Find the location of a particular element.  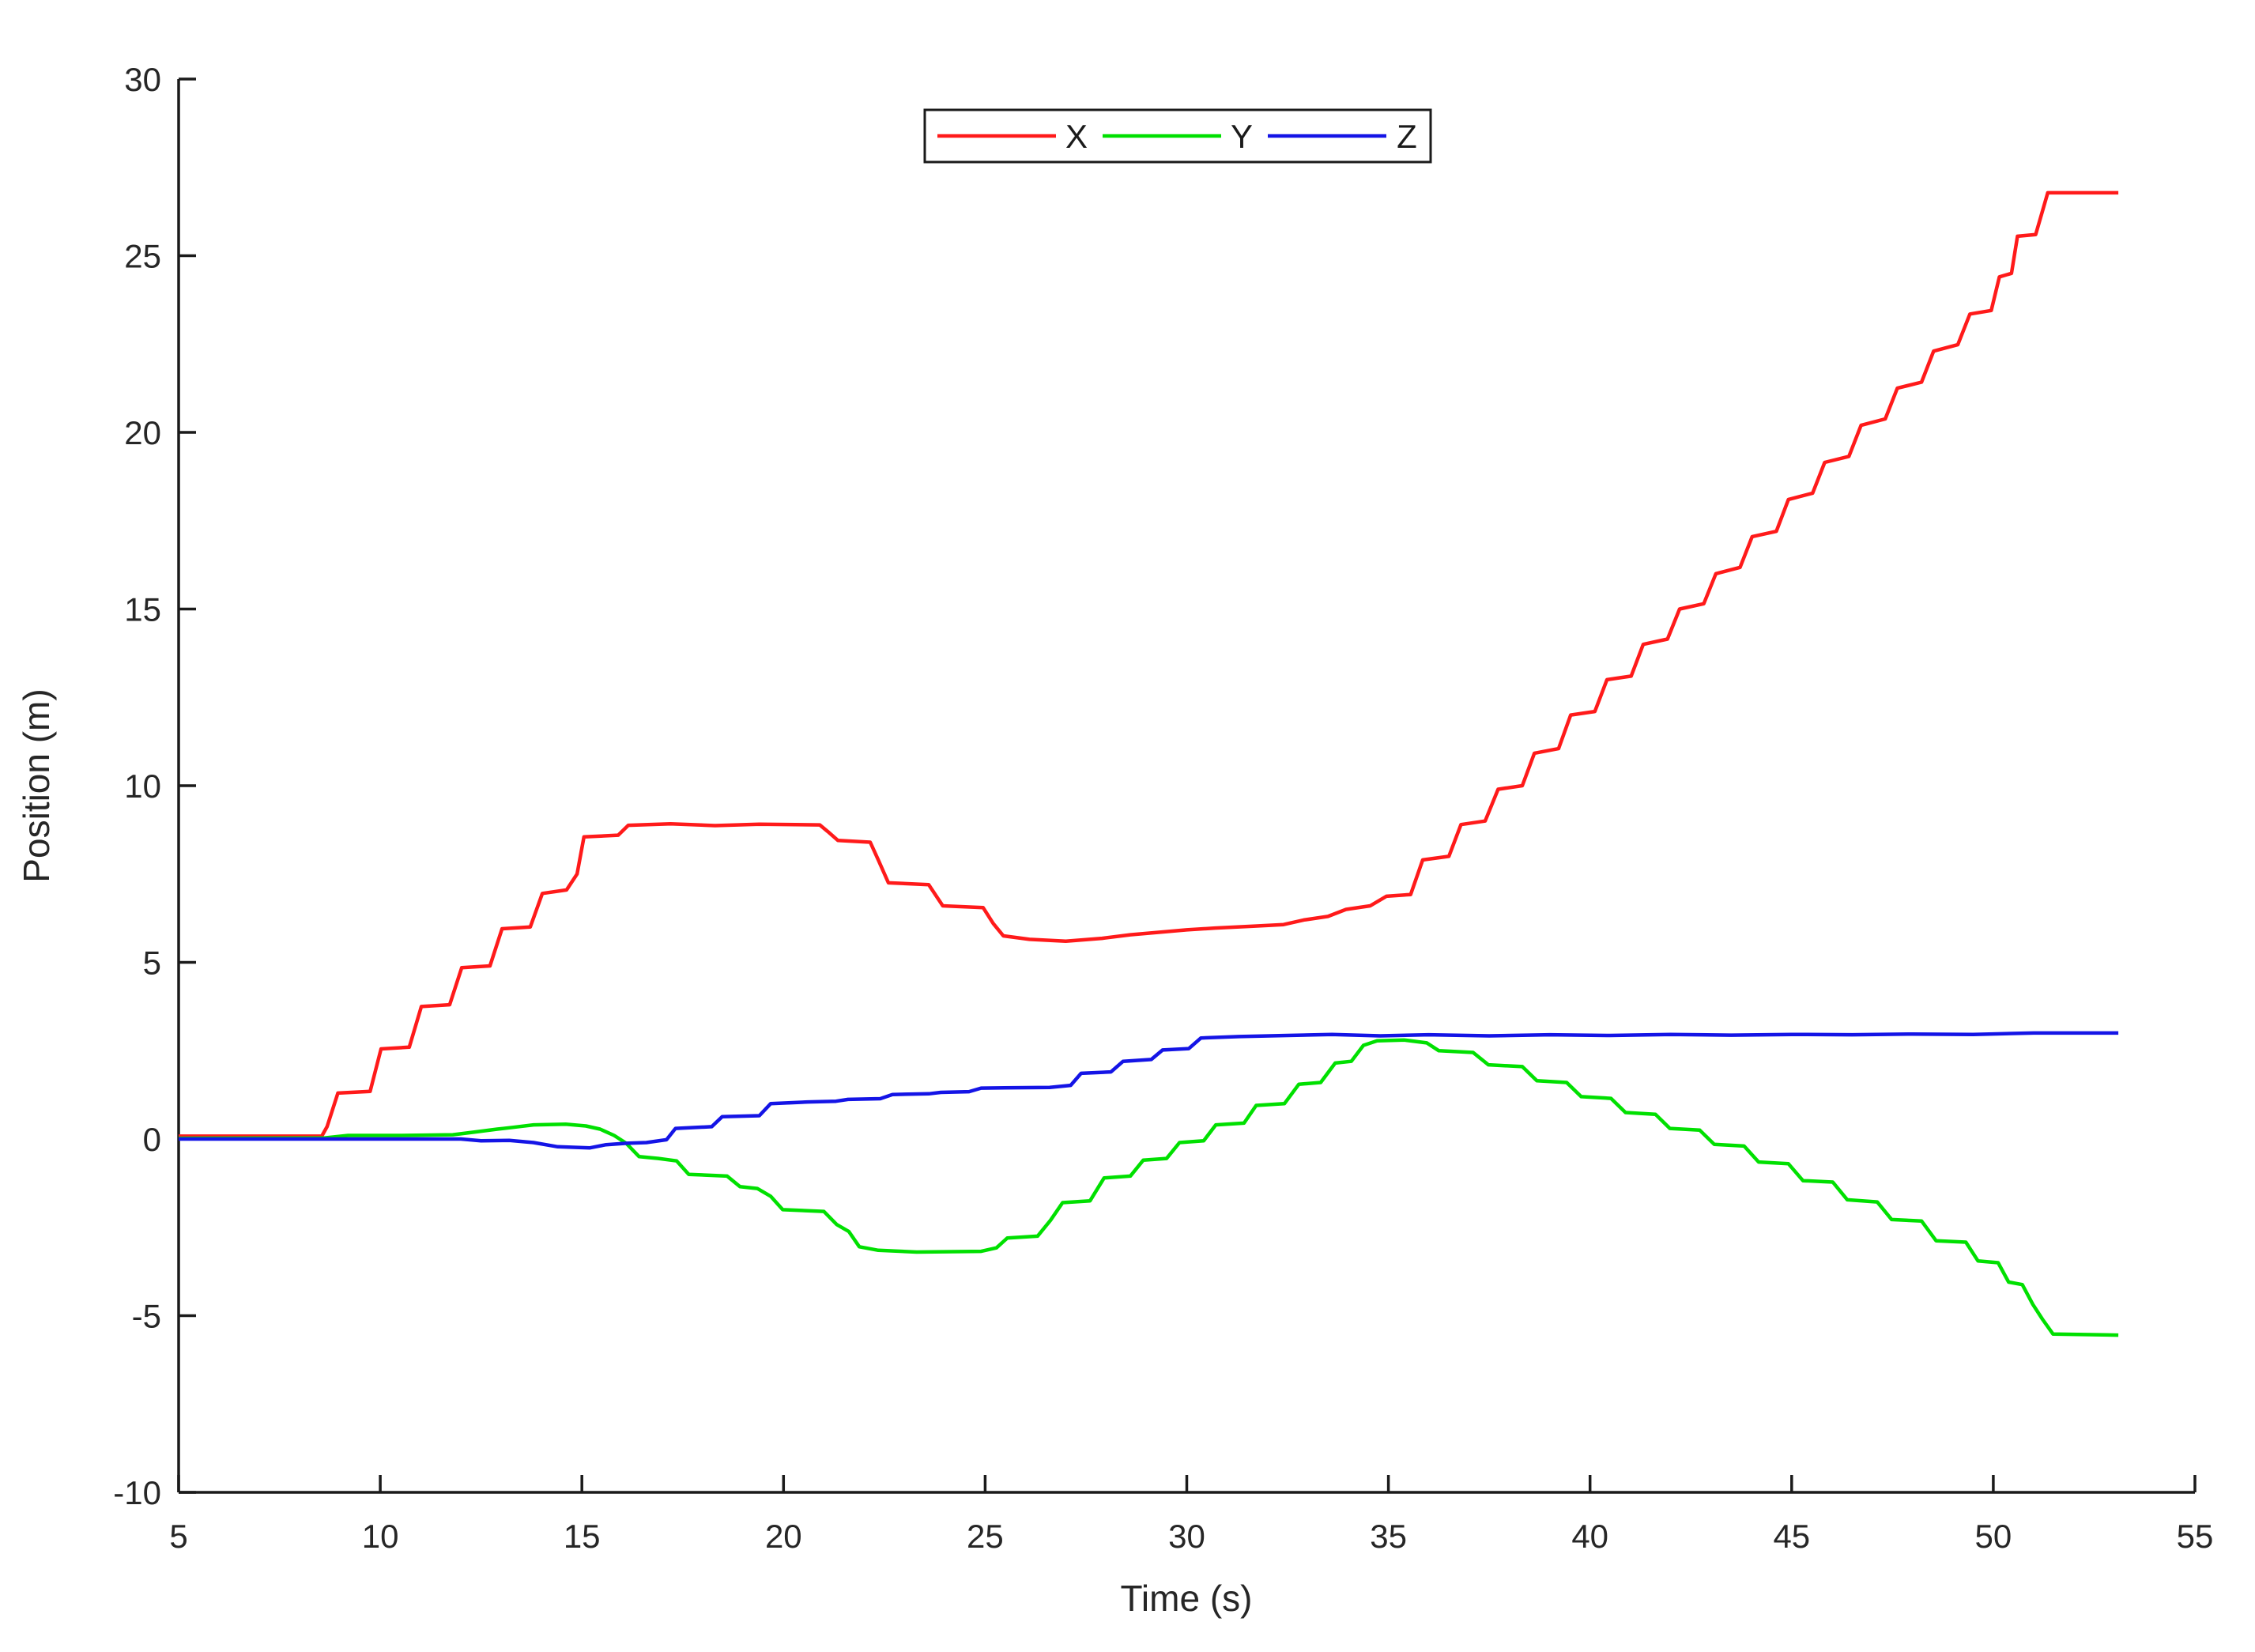

x-axis-label: Time (s) is located at coordinates (1187, 1598).